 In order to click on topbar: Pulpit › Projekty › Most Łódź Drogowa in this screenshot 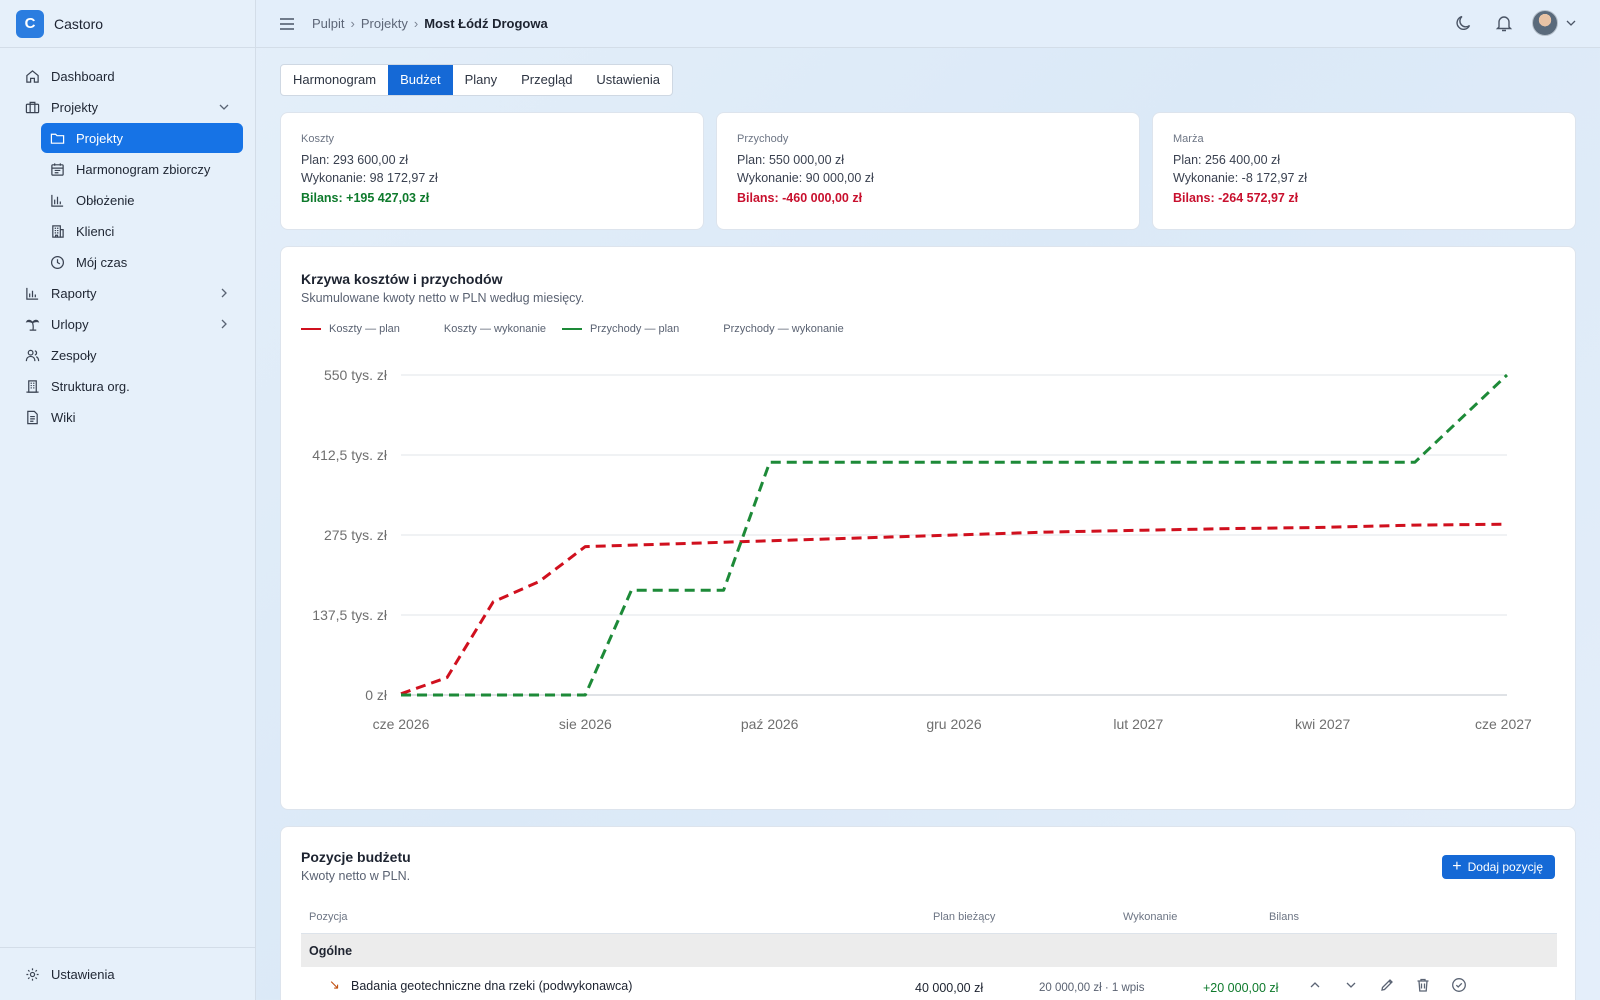, I will do `click(928, 24)`.